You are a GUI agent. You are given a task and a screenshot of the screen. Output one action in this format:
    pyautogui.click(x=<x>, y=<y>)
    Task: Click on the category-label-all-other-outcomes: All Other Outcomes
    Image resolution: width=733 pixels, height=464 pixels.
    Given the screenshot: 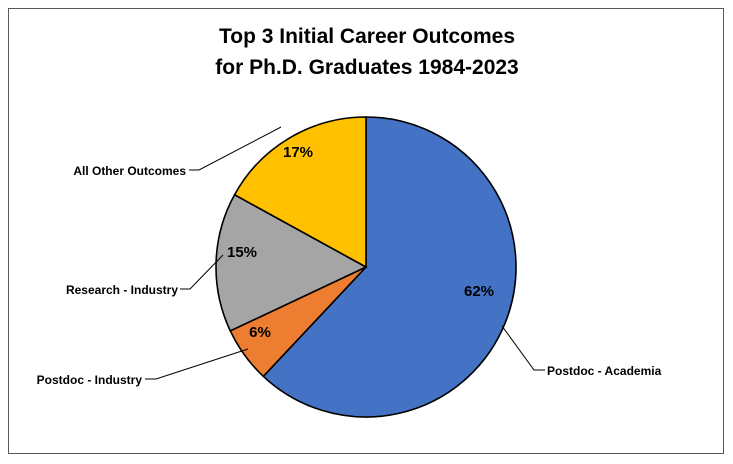 What is the action you would take?
    pyautogui.click(x=129, y=171)
    